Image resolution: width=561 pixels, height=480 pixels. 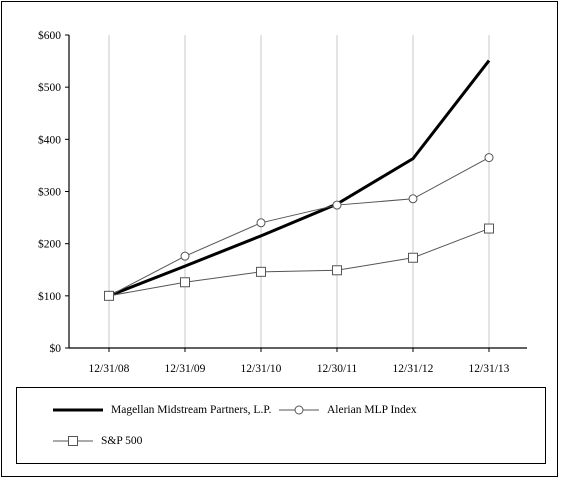 What do you see at coordinates (299, 410) in the screenshot?
I see `legend-swatch-alerian` at bounding box center [299, 410].